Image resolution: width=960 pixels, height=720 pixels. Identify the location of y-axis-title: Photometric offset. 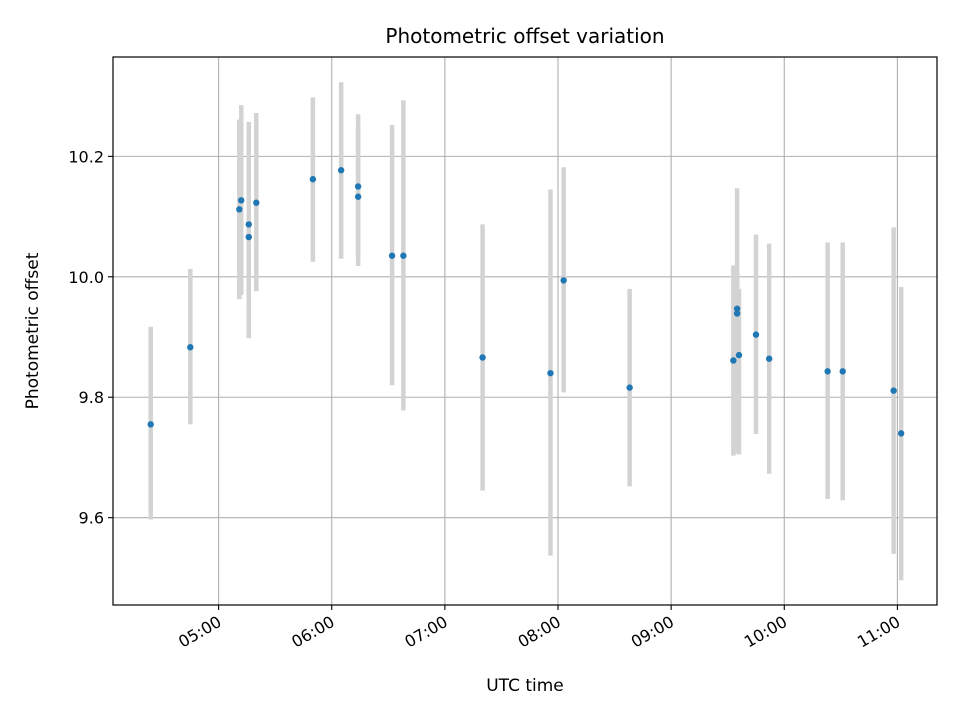
(33, 330).